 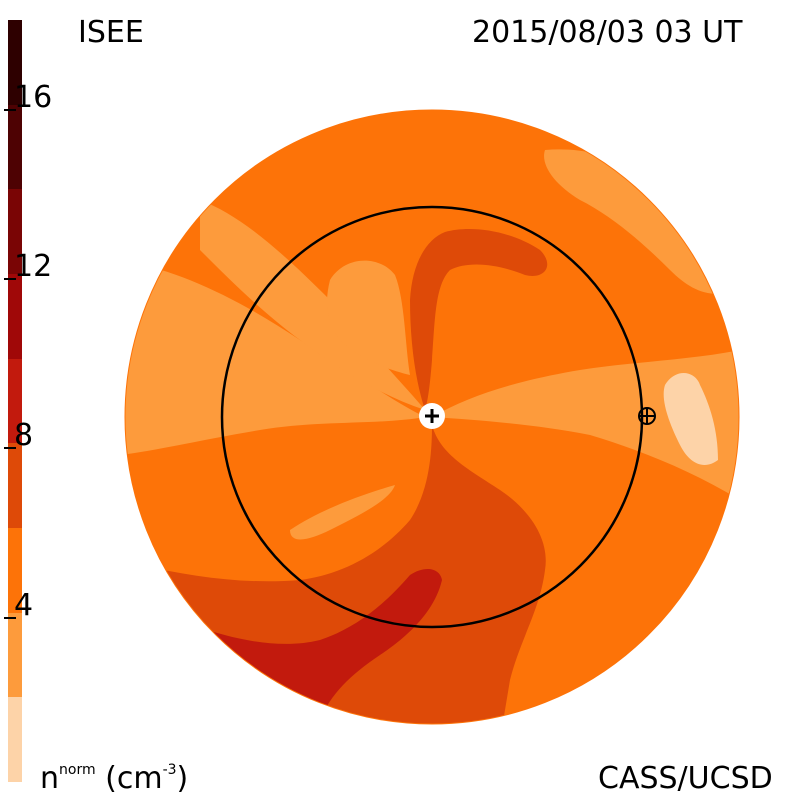 I want to click on header-right-title: 2015/08/03 03 UT, so click(x=607, y=32).